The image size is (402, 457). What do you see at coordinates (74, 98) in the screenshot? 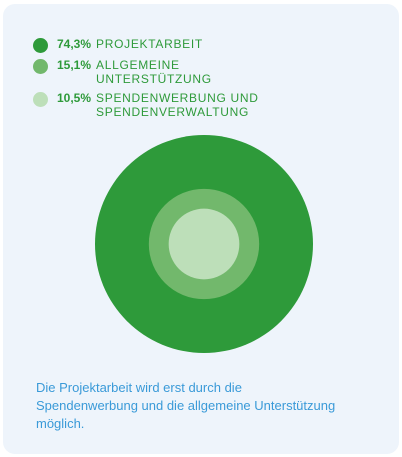
I see `legend-percentage: 10,5%` at bounding box center [74, 98].